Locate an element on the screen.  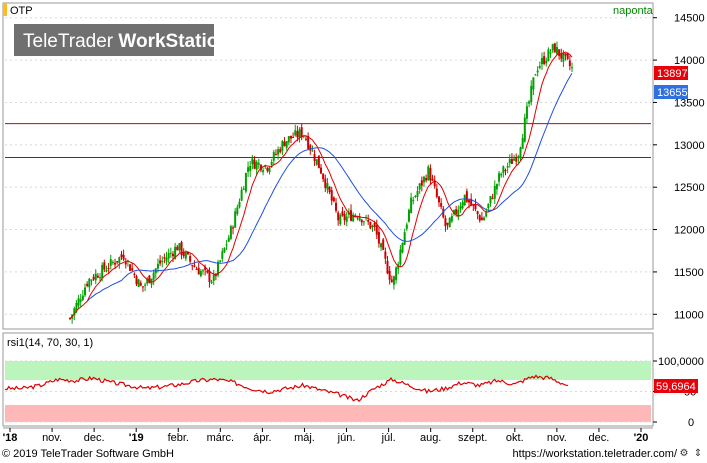
time-axis-label: júl. is located at coordinates (388, 438).